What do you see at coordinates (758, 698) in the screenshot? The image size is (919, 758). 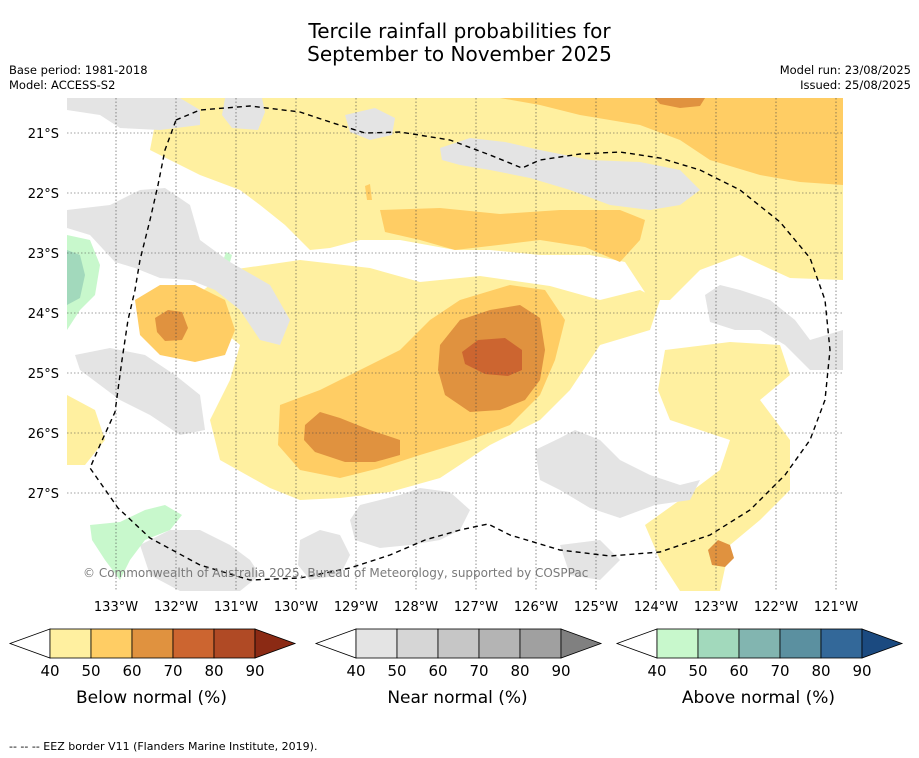 I see `colorbar-title: Above normal (%)` at bounding box center [758, 698].